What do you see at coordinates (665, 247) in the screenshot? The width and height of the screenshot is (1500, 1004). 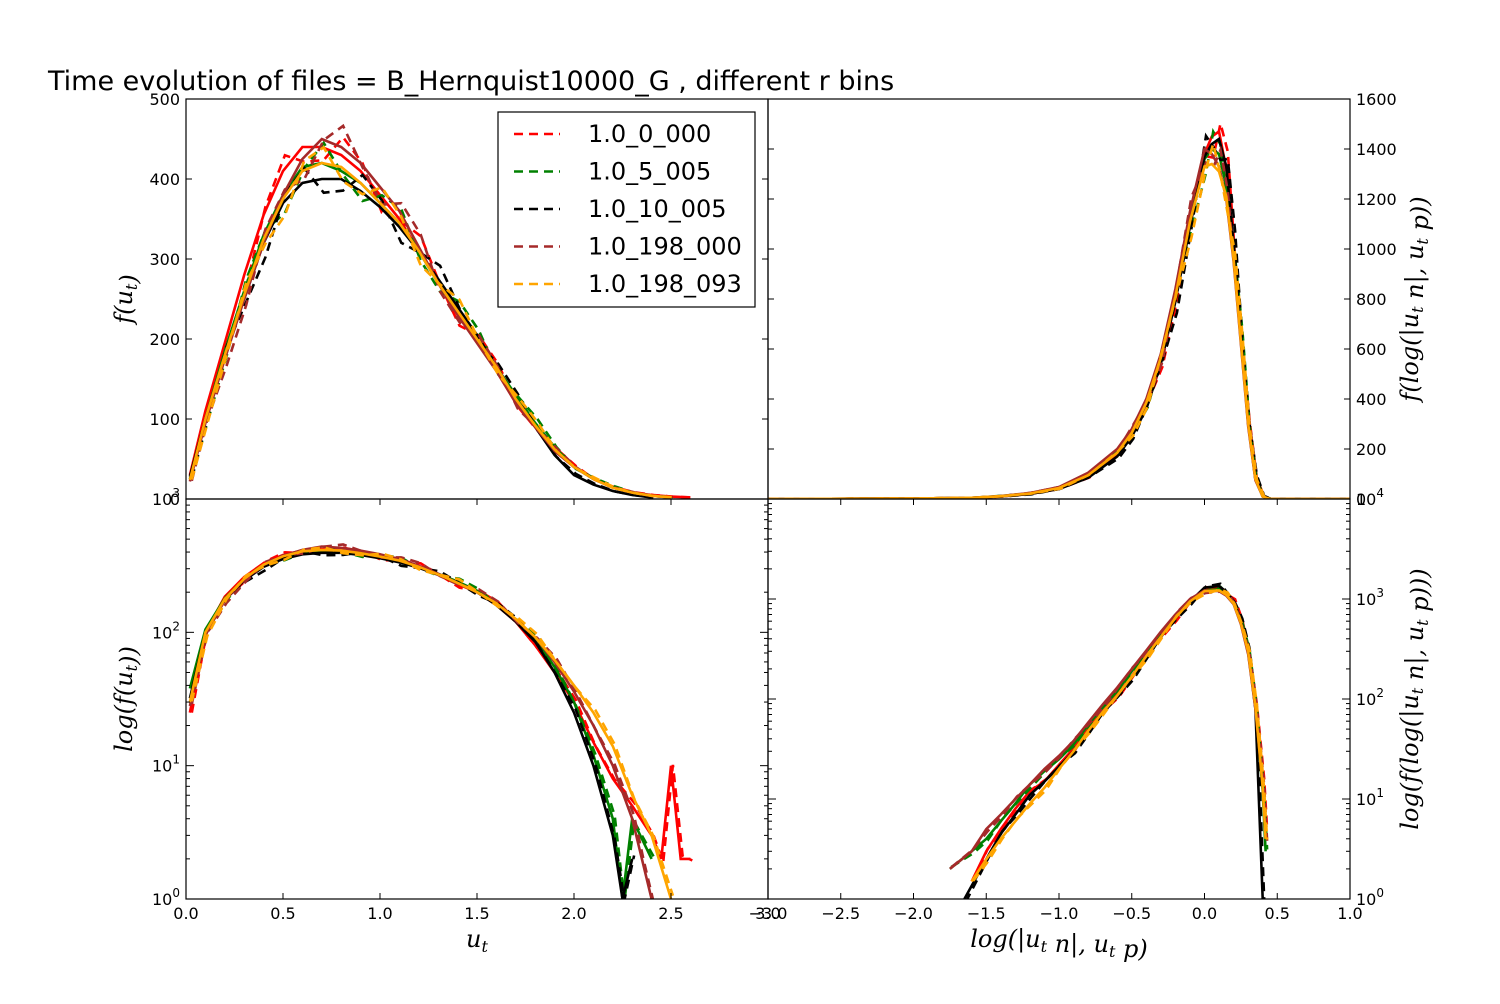 I see `legend-label: 1.0_198_000` at bounding box center [665, 247].